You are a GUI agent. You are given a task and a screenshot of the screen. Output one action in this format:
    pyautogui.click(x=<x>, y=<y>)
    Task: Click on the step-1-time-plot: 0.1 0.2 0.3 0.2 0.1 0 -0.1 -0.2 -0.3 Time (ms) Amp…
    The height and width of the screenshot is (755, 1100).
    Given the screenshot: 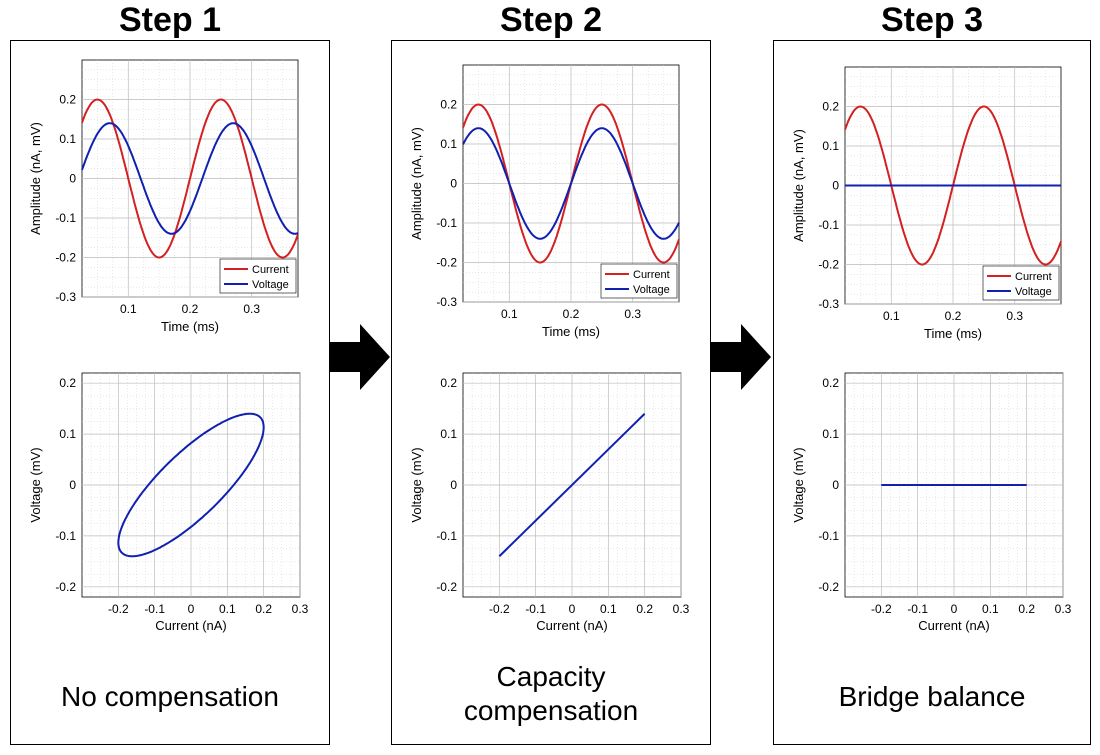 What is the action you would take?
    pyautogui.click(x=163, y=196)
    